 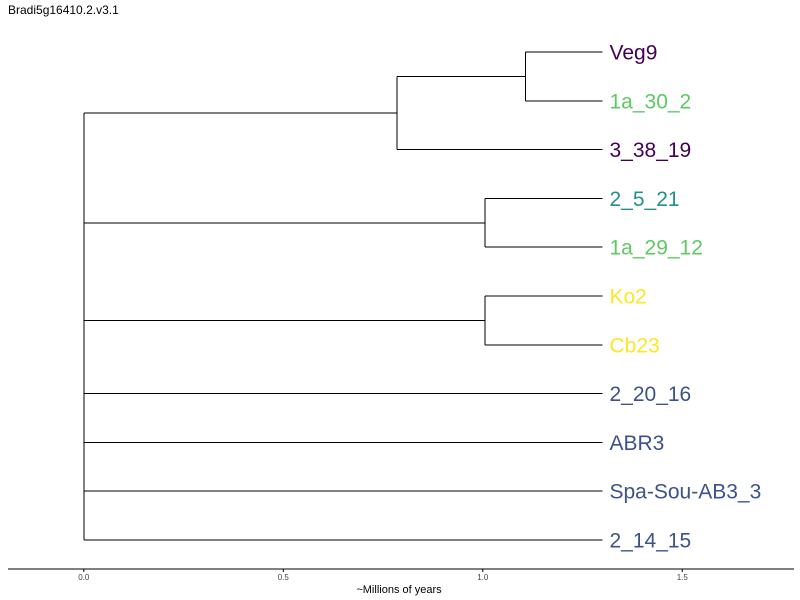 I want to click on tip-label: ABR3, so click(x=636, y=443).